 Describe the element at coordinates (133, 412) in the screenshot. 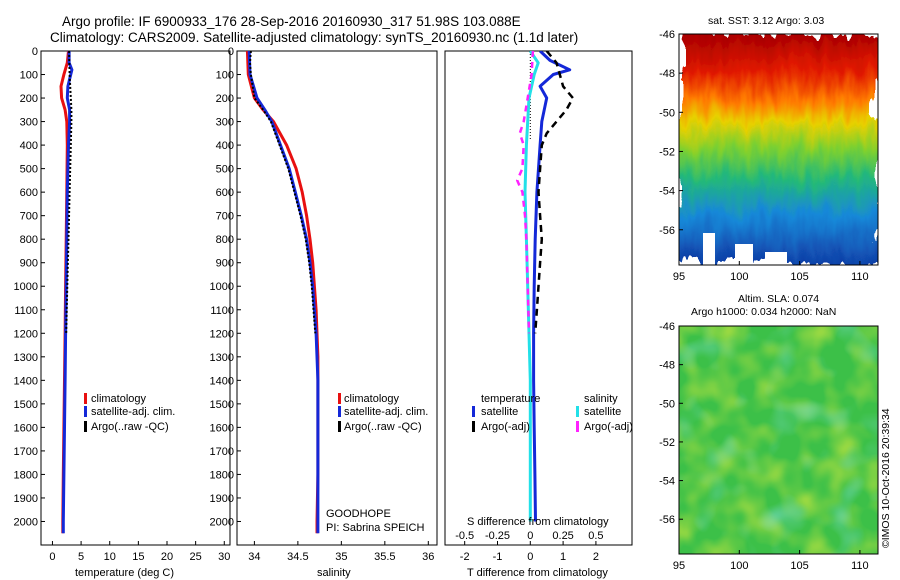

I see `legend-label-satellite: satellite-adj. clim.` at that location.